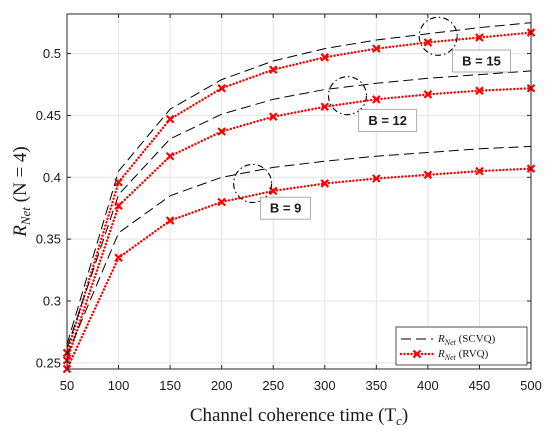  I want to click on x-tick-label: 250, so click(273, 385).